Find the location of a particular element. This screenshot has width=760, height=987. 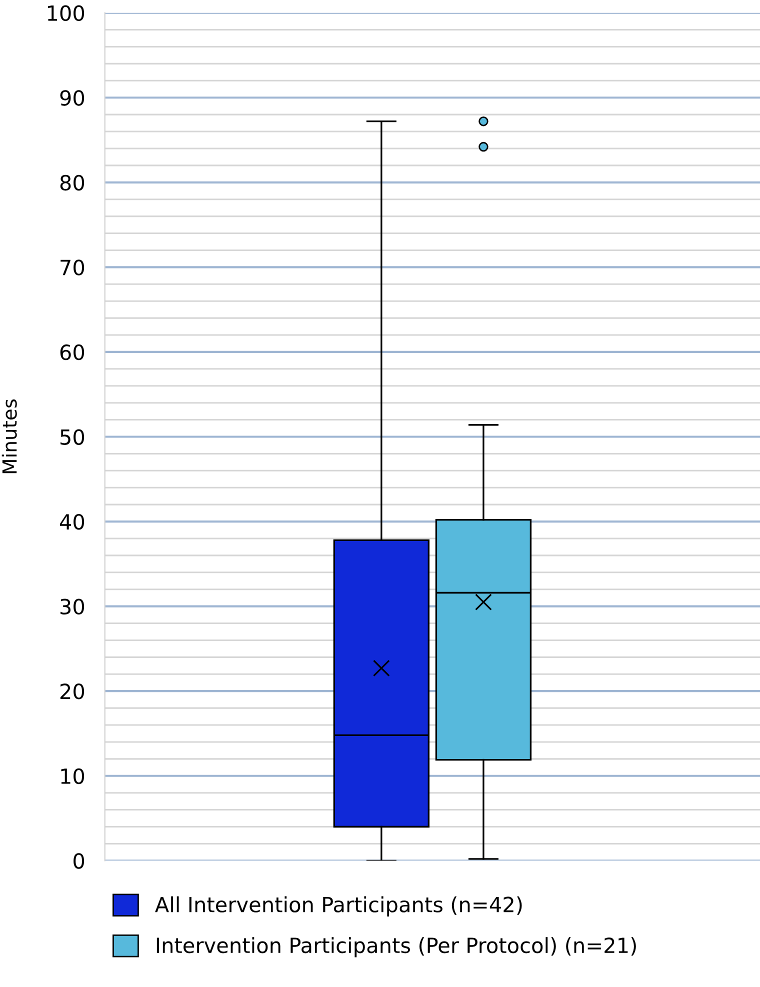

y-axis-title: Minutes is located at coordinates (9, 436).